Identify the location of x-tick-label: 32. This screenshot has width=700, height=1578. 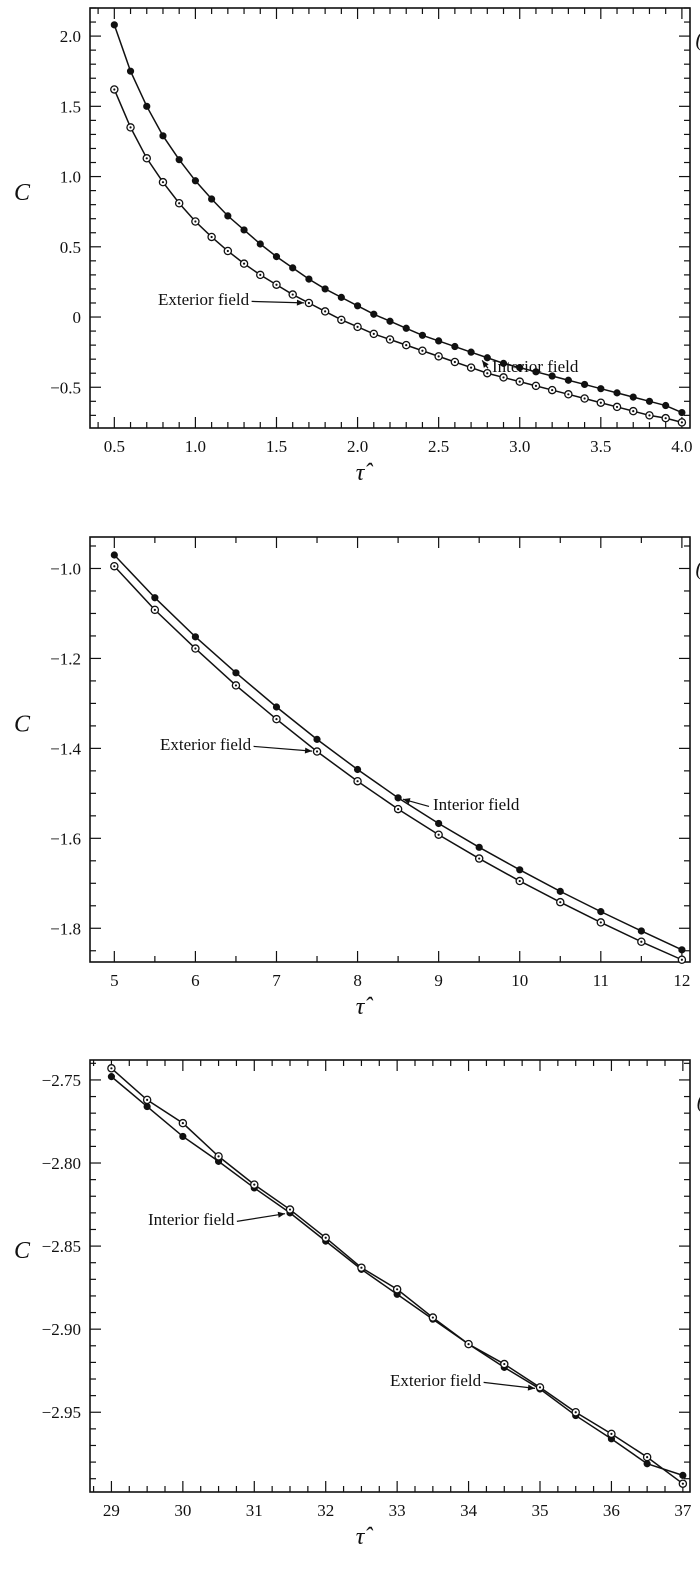
(325, 1510).